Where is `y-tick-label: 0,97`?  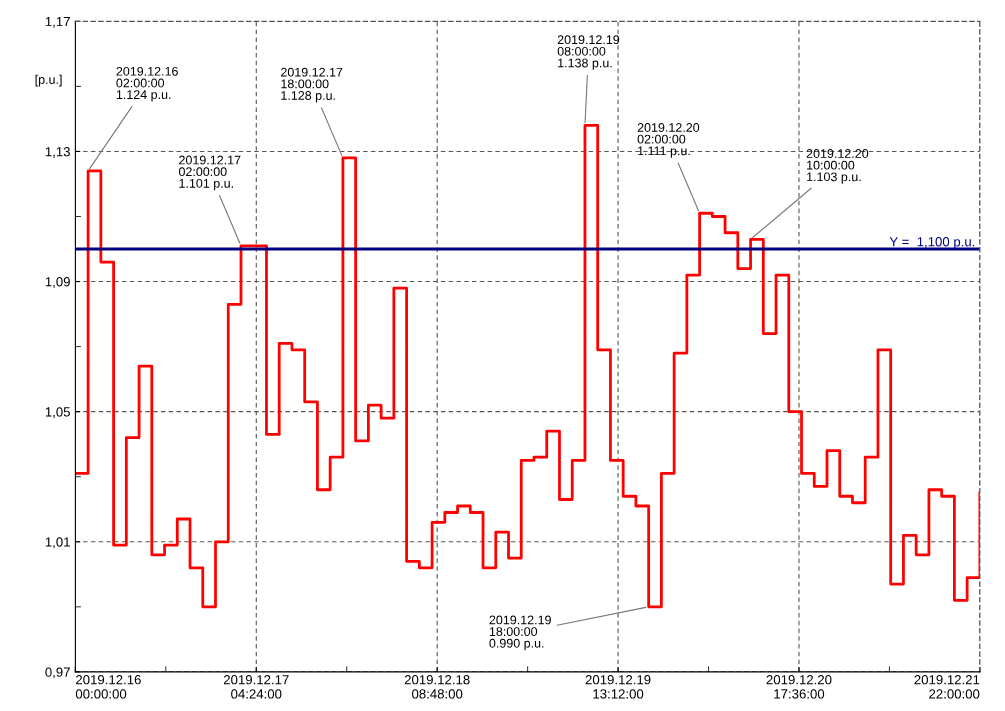 y-tick-label: 0,97 is located at coordinates (57, 673).